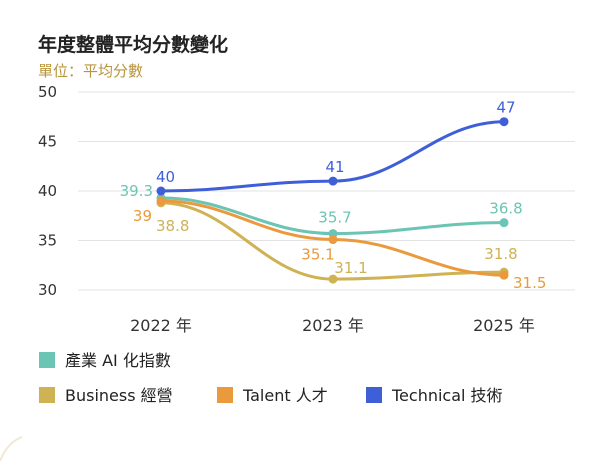 The image size is (600, 461). I want to click on data-label-1-2: 31.8, so click(500, 254).